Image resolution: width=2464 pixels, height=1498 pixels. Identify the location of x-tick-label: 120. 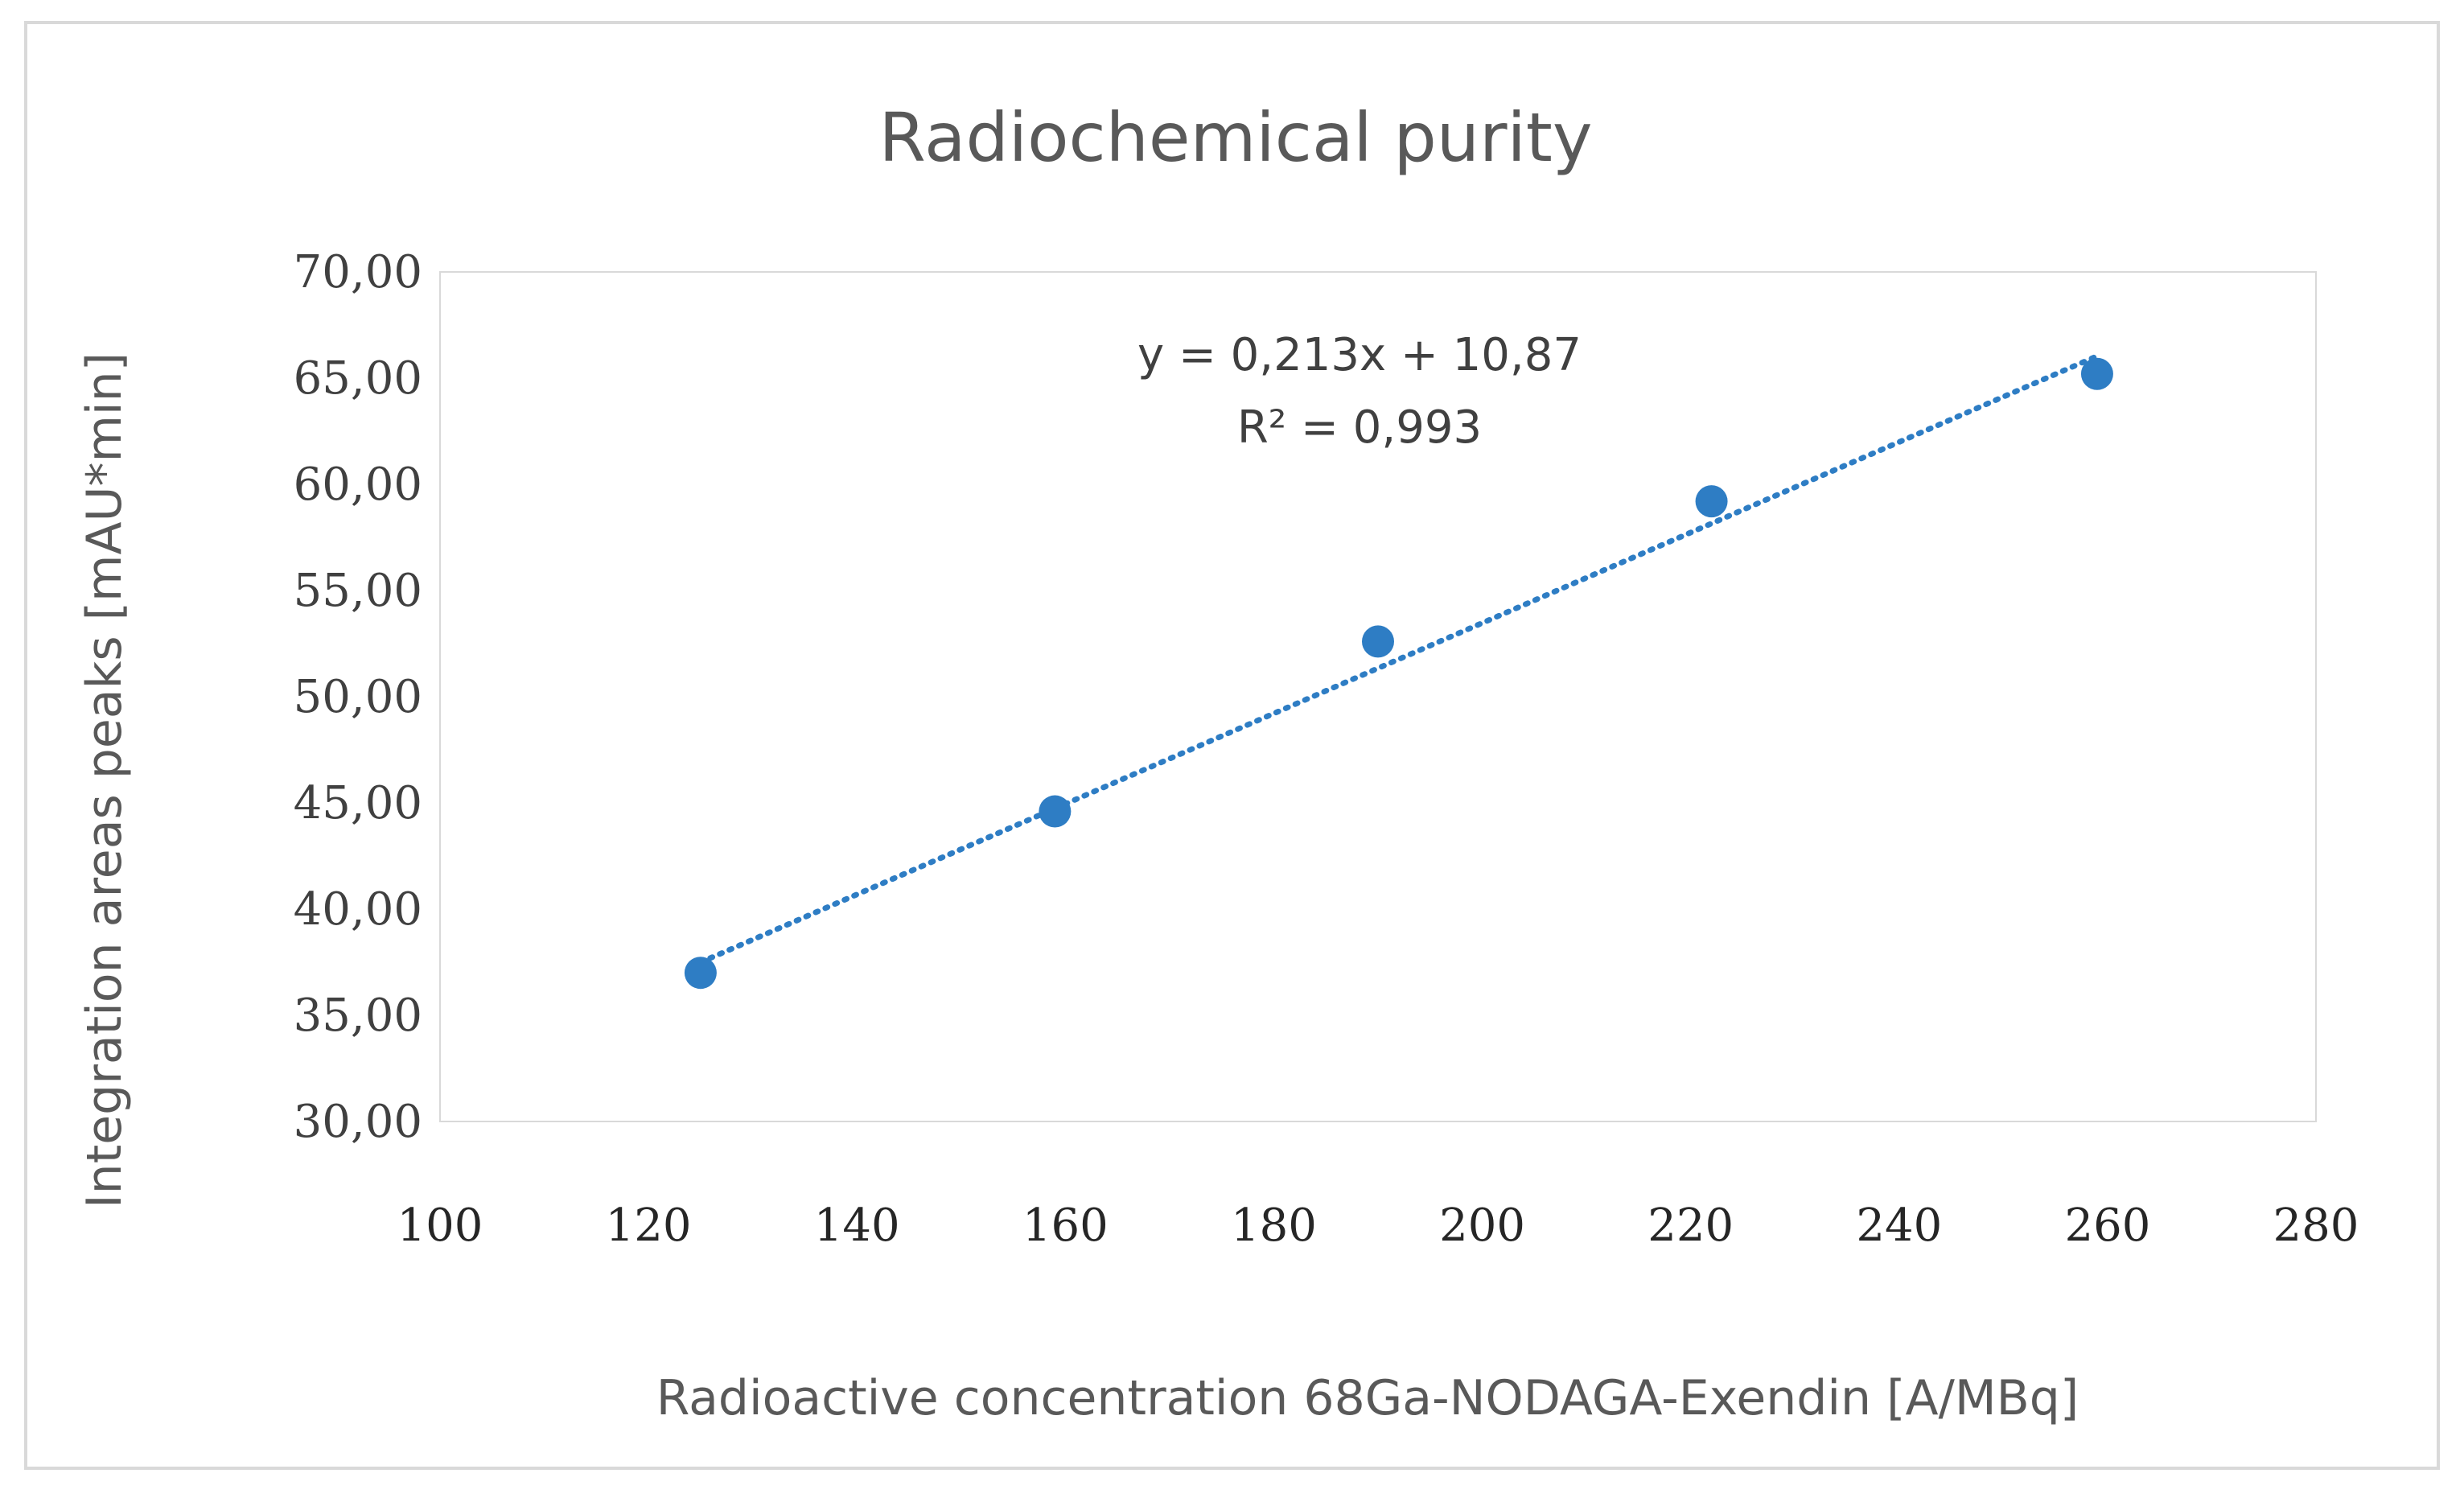
(649, 1226).